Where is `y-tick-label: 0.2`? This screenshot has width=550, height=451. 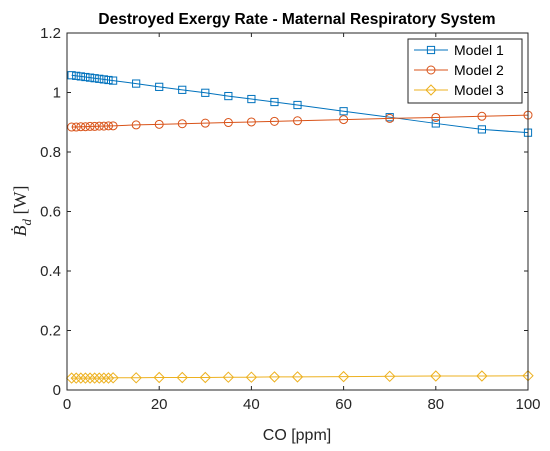 y-tick-label: 0.2 is located at coordinates (50, 331).